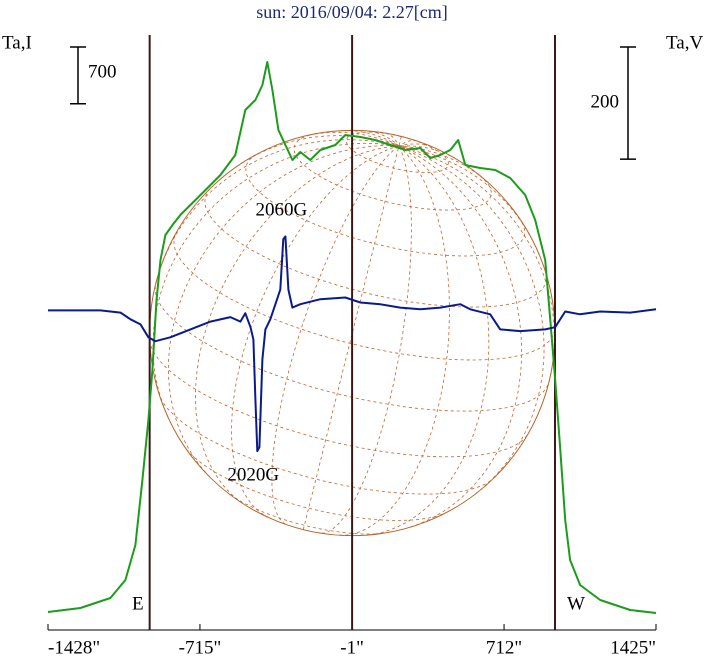 The width and height of the screenshot is (708, 662). What do you see at coordinates (17, 42) in the screenshot?
I see `y-axis-label: Ta,I` at bounding box center [17, 42].